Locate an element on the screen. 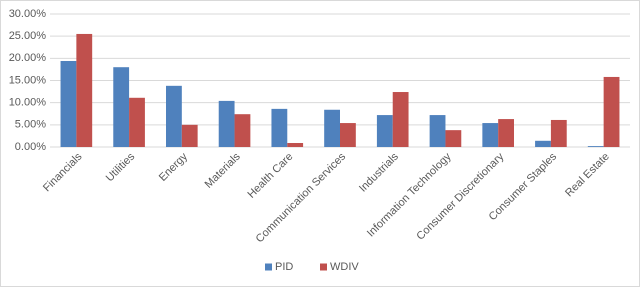  legend-label: WDIV is located at coordinates (344, 267).